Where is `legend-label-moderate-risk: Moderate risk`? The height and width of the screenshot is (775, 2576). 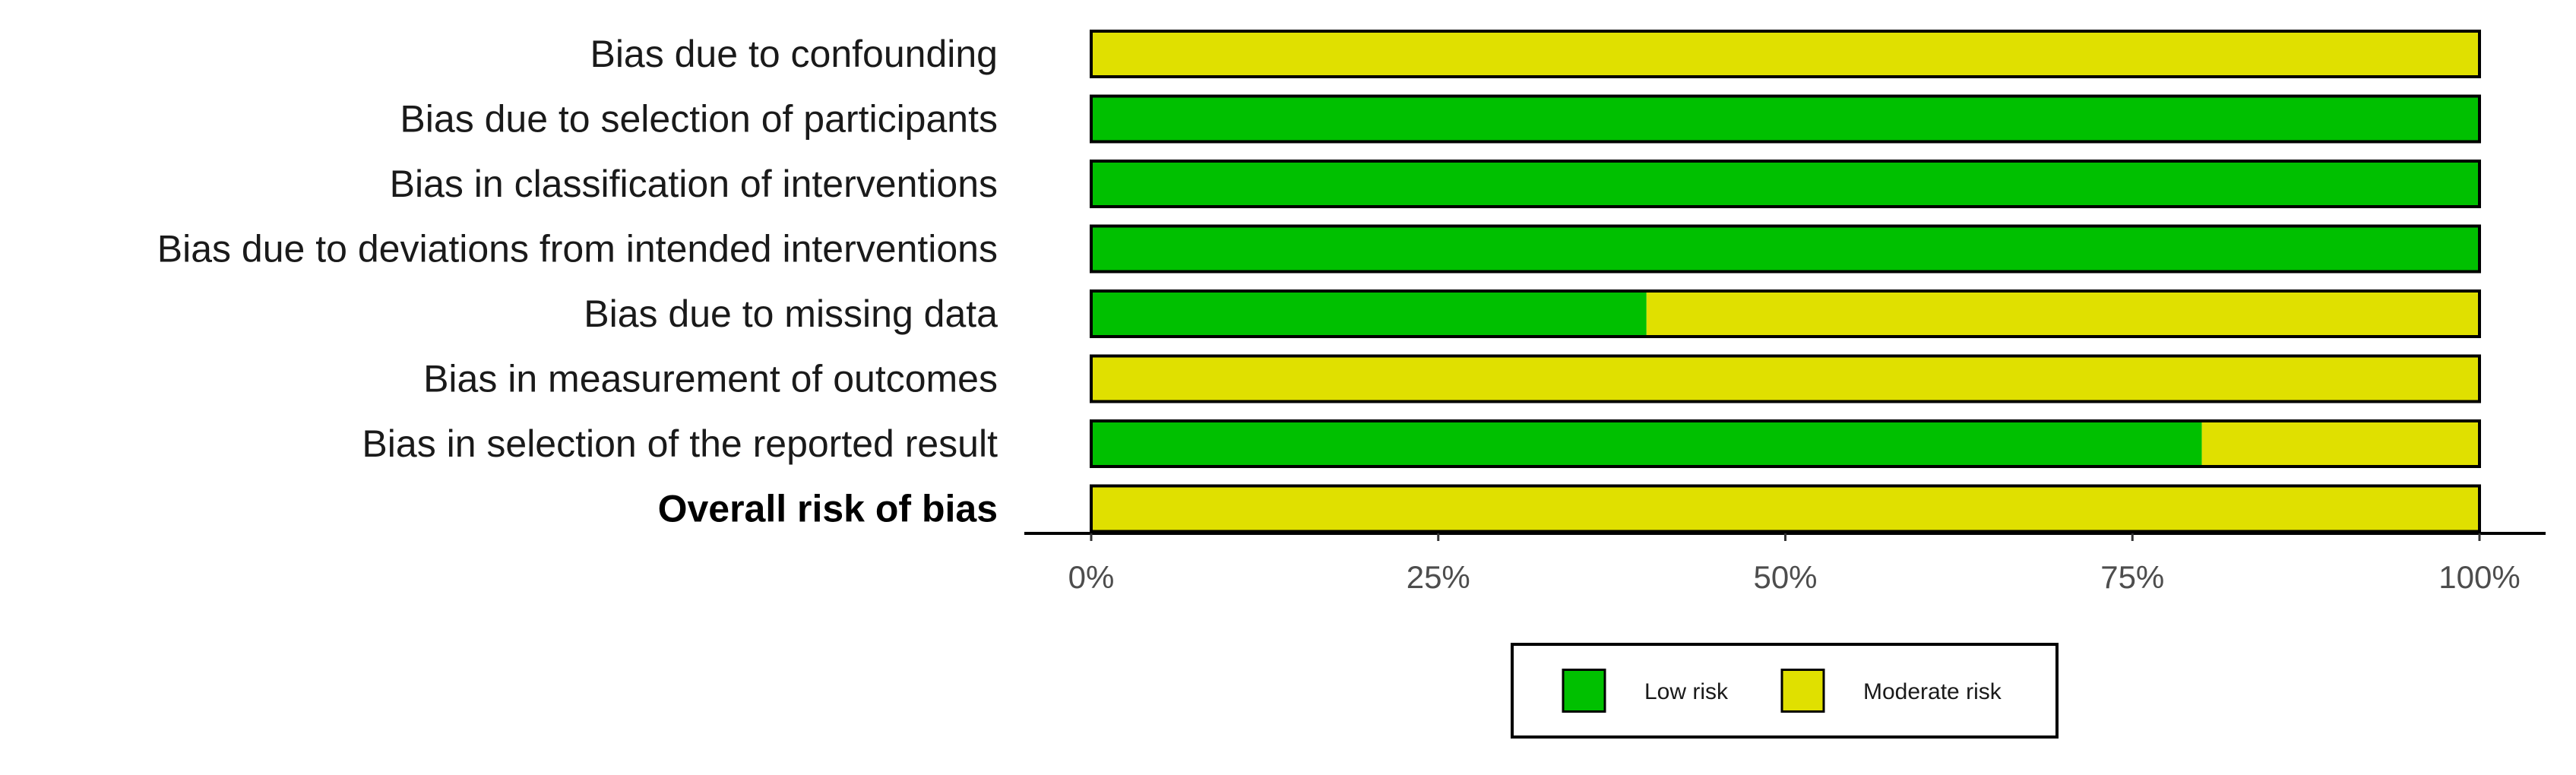 legend-label-moderate-risk: Moderate risk is located at coordinates (1933, 691).